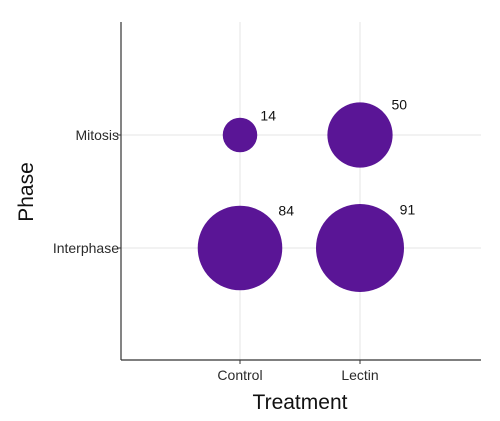  I want to click on bubble-lectin-mitosis, so click(360, 135).